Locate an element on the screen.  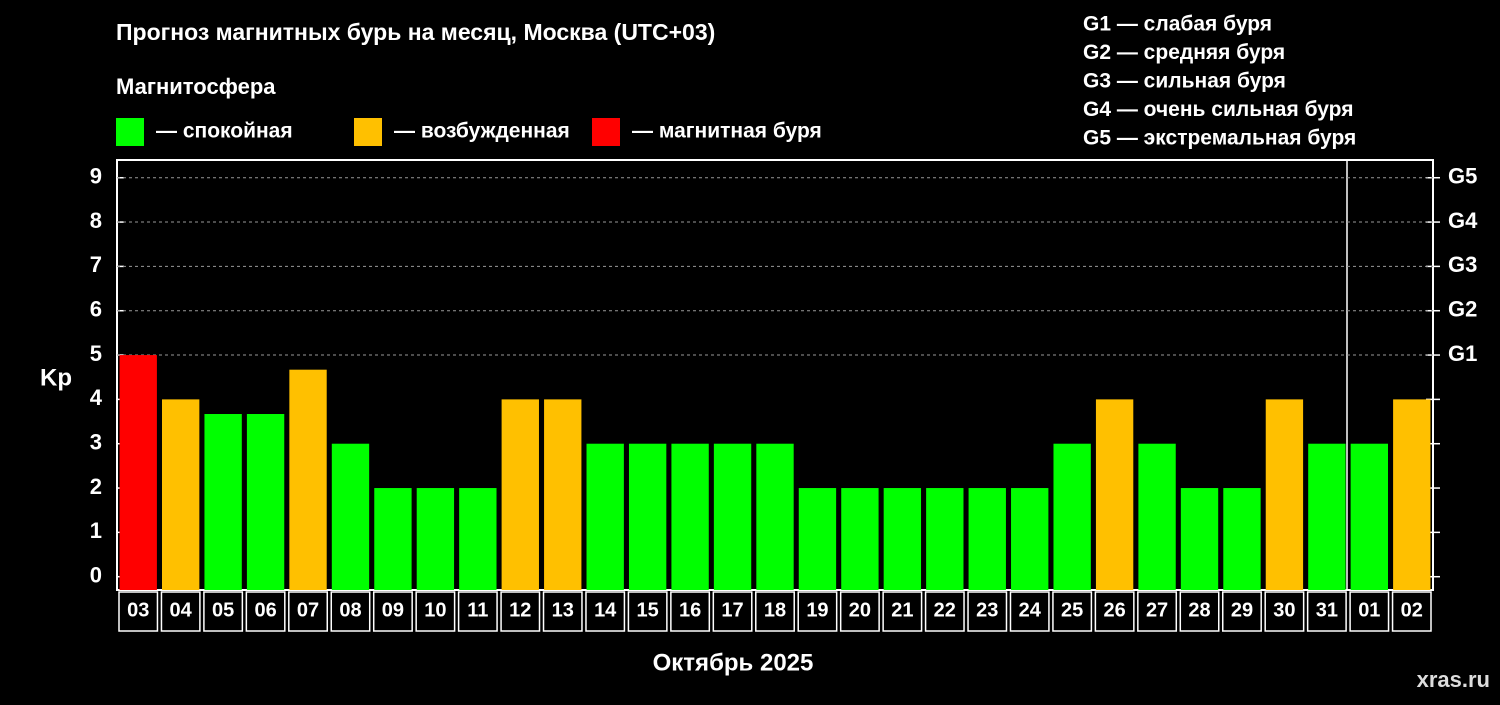
x-tick-label: 06 is located at coordinates (265, 610).